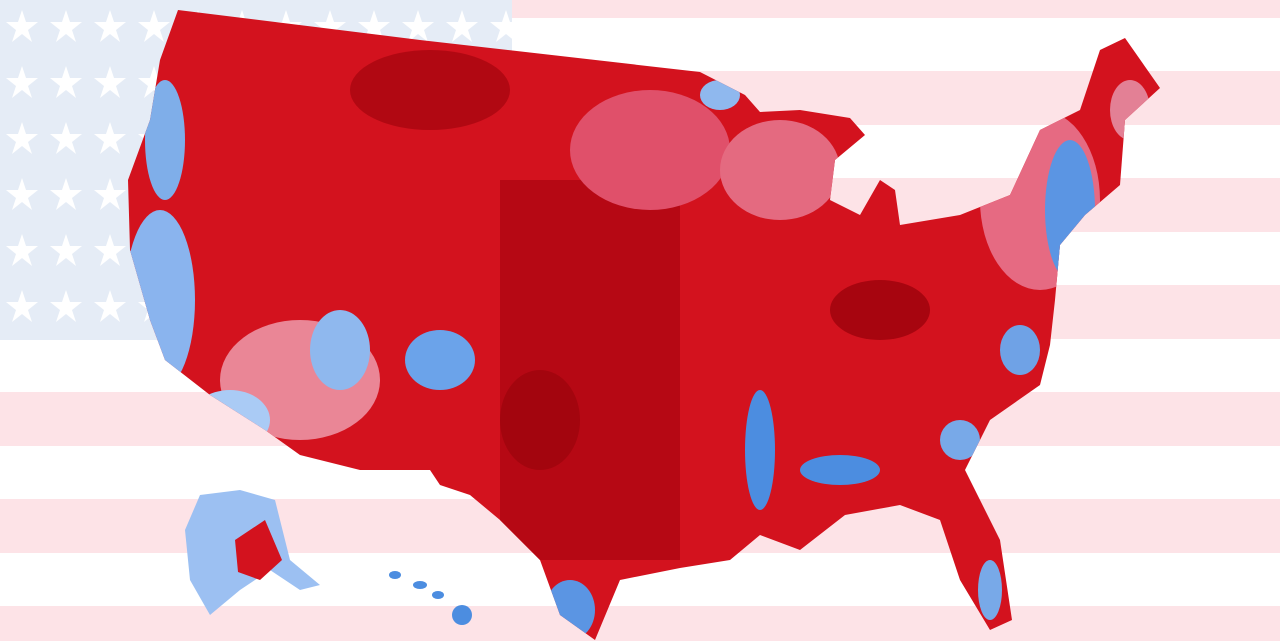 This screenshot has height=641, width=1280. Describe the element at coordinates (430, 598) in the screenshot. I see `hawaii` at that location.